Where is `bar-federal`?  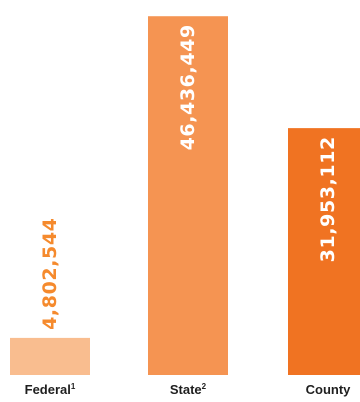 bar-federal is located at coordinates (50, 356).